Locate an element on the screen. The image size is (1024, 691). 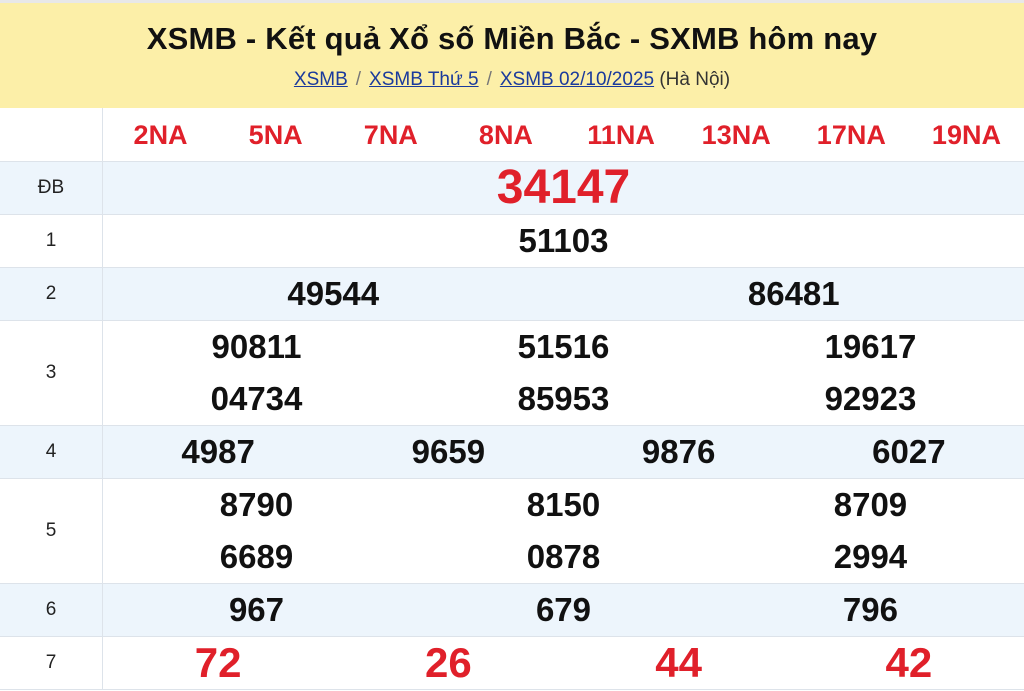
prize-number: 51103 is located at coordinates (563, 240).